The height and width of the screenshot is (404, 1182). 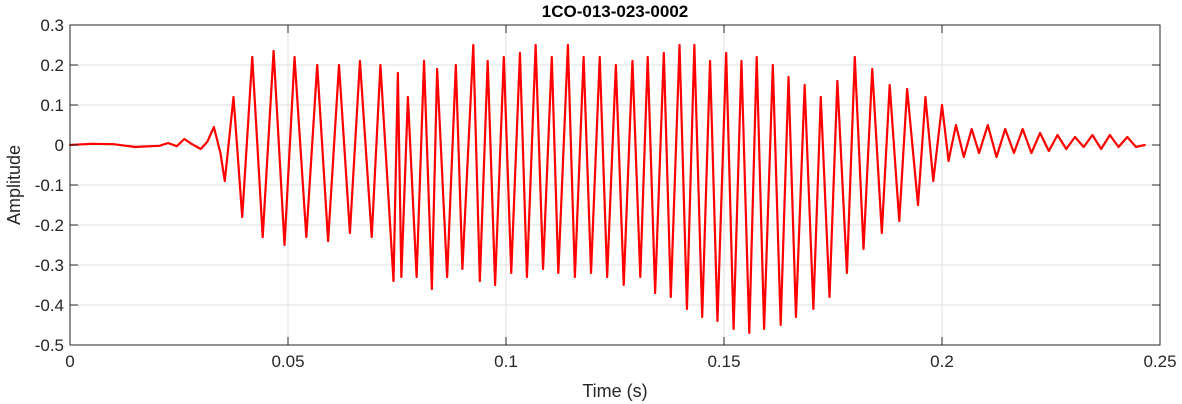 What do you see at coordinates (49, 225) in the screenshot?
I see `y-tick-label: -0.2` at bounding box center [49, 225].